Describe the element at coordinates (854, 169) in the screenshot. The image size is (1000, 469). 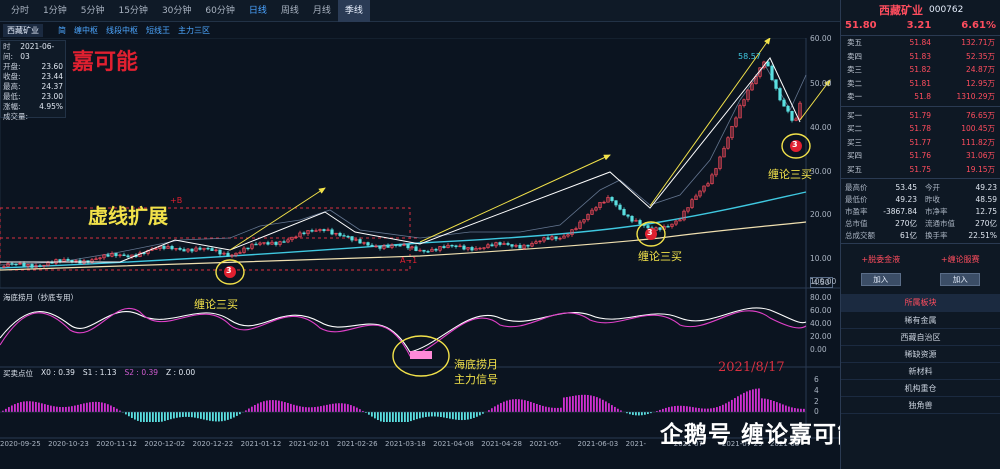
I see `orderbook-level: 买五` at that location.